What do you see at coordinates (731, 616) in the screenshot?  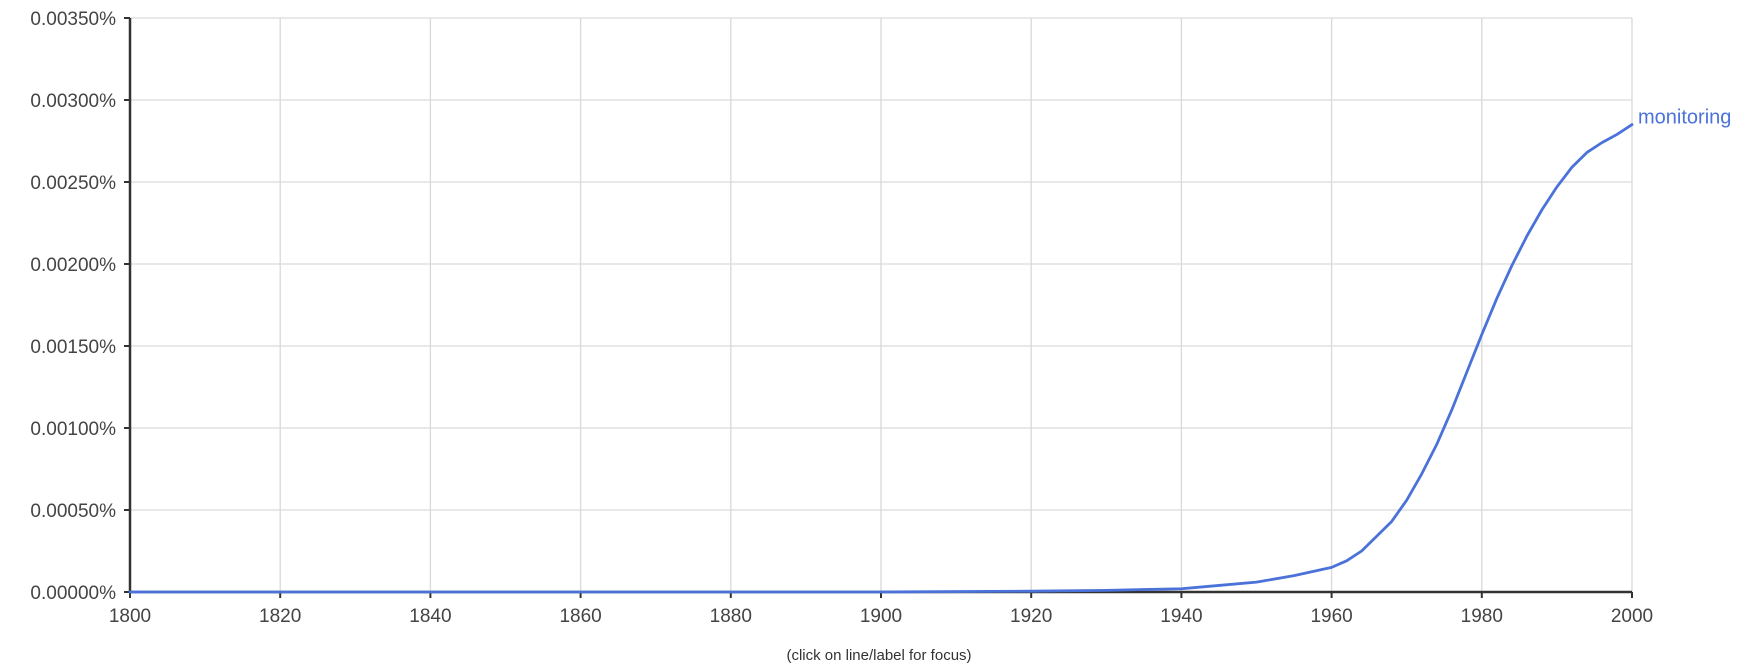 I see `x-tick-label: 1880` at bounding box center [731, 616].